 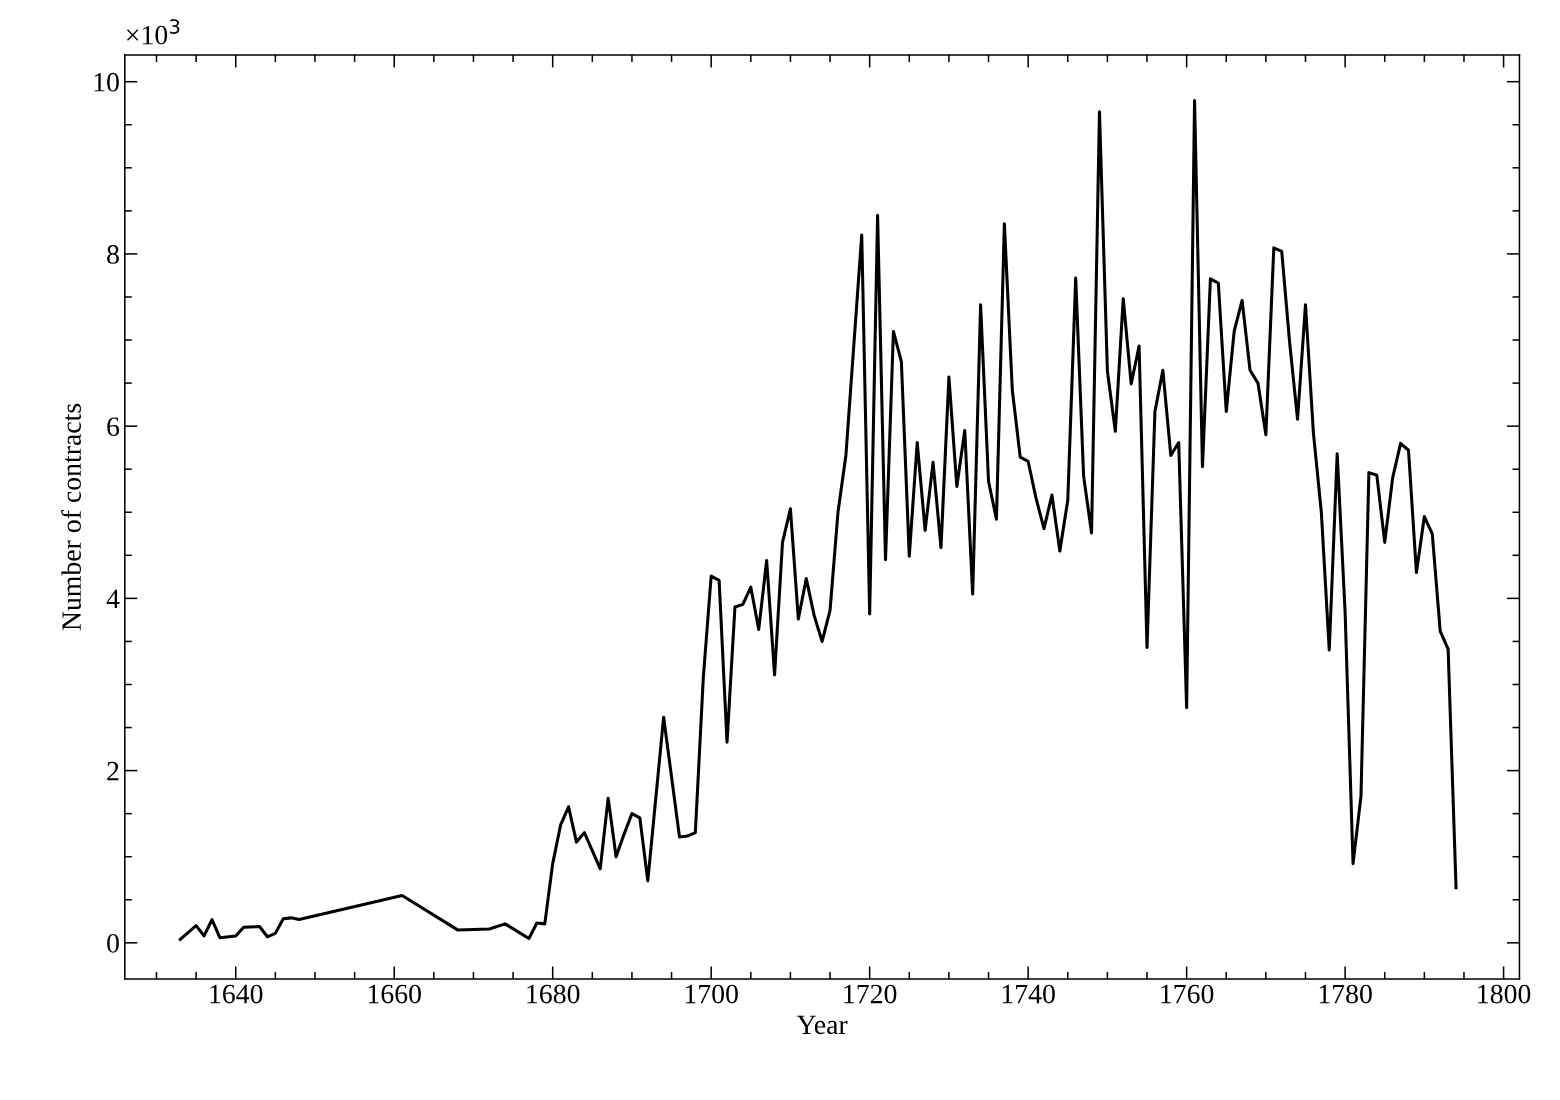 What do you see at coordinates (106, 82) in the screenshot?
I see `y-tick-label: 10` at bounding box center [106, 82].